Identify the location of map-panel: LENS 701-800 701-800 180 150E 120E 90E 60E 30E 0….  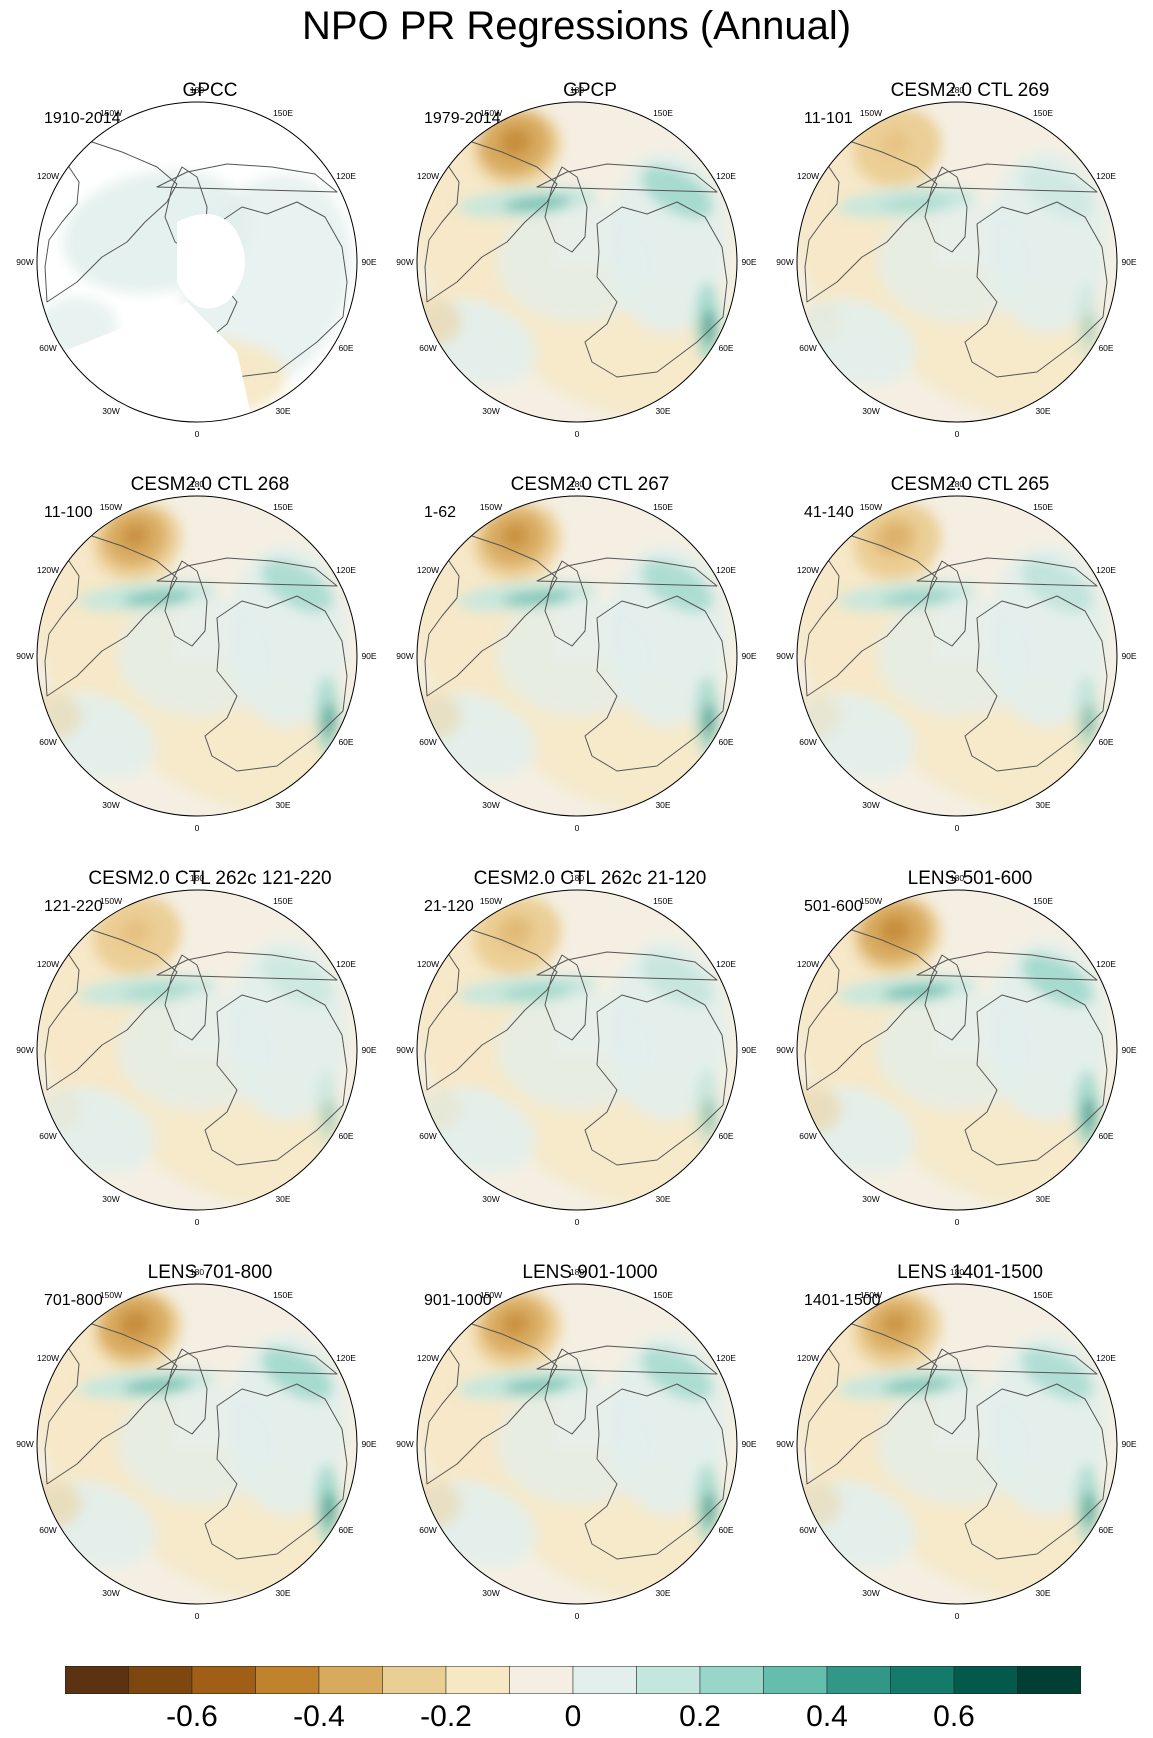
(208, 1459).